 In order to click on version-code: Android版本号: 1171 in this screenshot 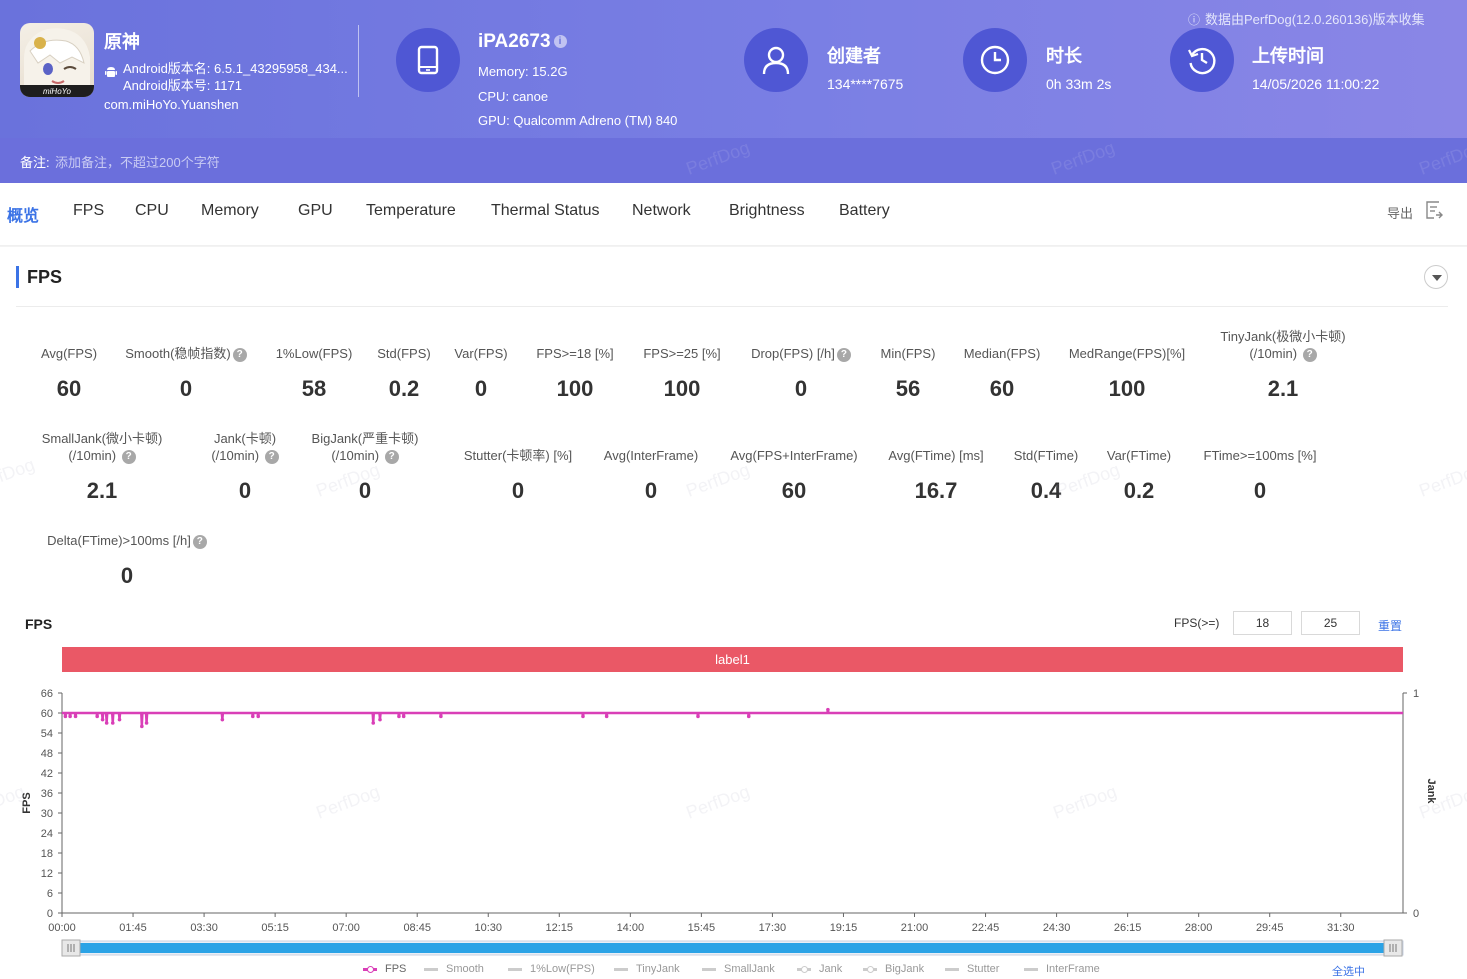, I will do `click(182, 85)`.